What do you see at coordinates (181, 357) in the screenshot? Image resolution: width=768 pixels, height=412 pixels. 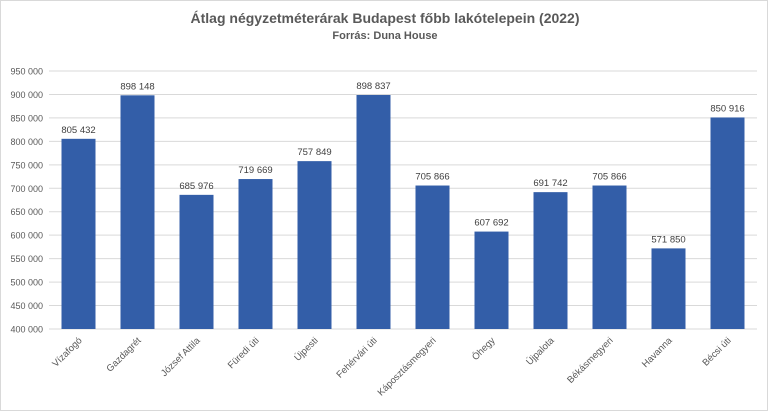 I see `x-tick-label: József Attila` at bounding box center [181, 357].